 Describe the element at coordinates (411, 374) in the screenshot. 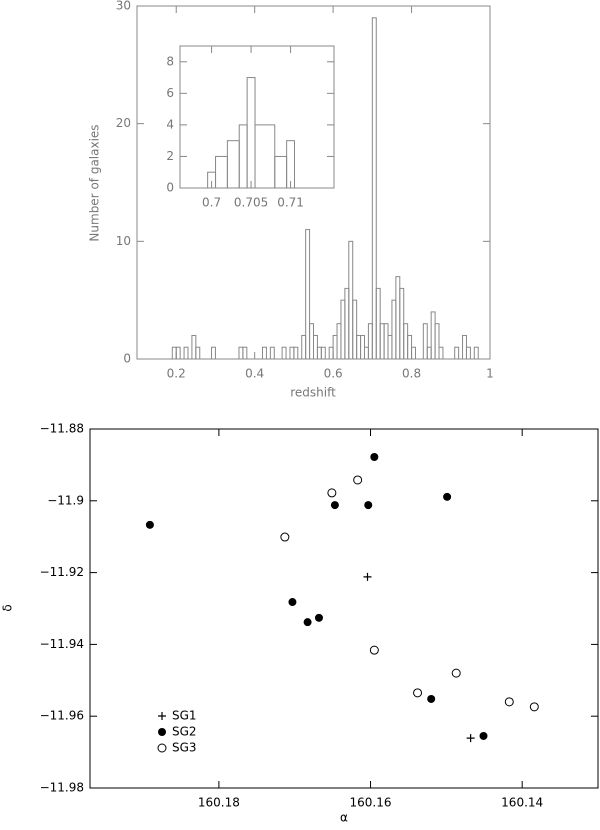

I see `x-tick-label: 0.8` at that location.